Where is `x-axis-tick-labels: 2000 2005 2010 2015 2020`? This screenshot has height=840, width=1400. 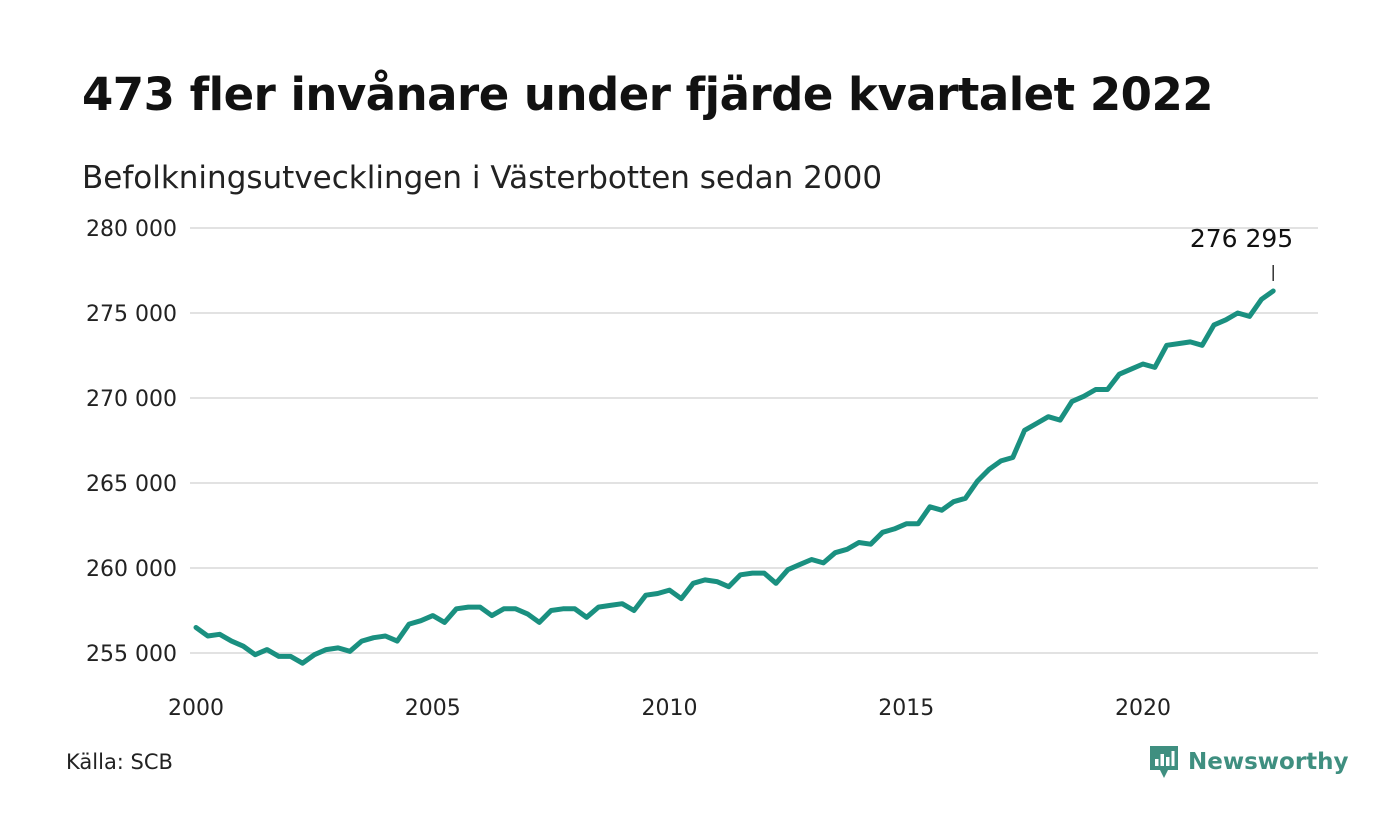 x-axis-tick-labels: 2000 2005 2010 2015 2020 is located at coordinates (669, 708).